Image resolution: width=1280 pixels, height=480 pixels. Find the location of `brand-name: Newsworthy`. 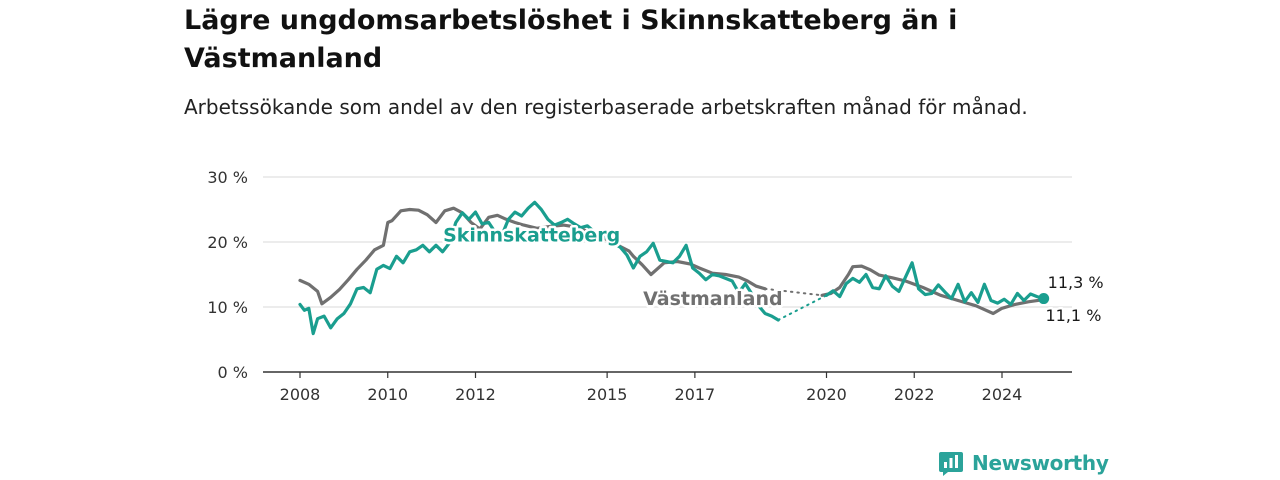

brand-name: Newsworthy is located at coordinates (1040, 463).